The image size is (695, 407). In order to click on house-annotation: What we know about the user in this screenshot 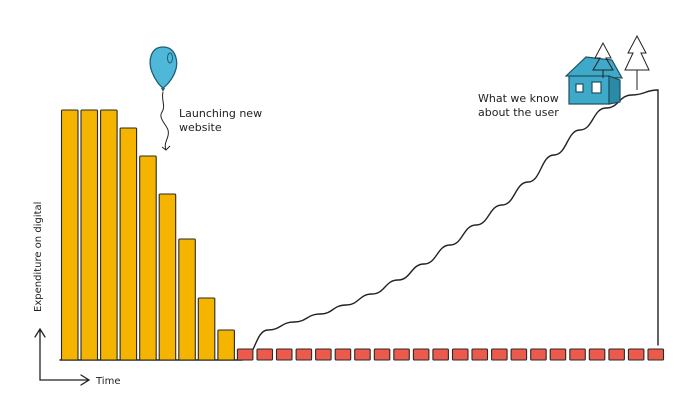, I will do `click(564, 76)`.